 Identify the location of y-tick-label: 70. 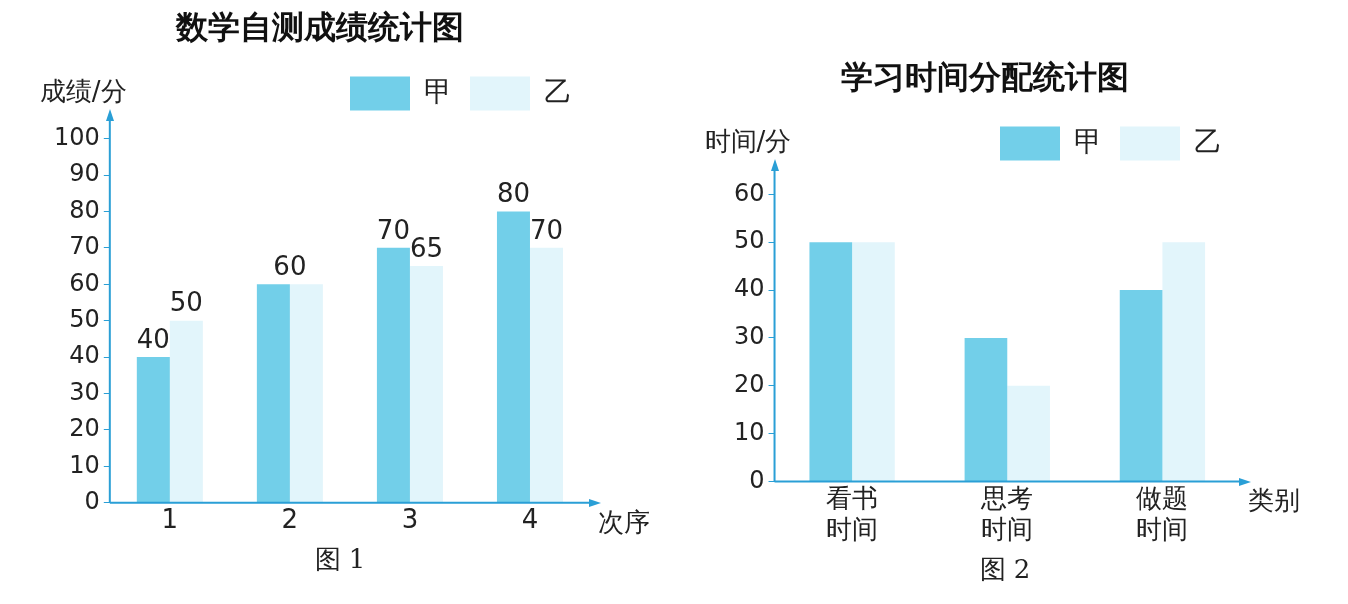
(84, 246).